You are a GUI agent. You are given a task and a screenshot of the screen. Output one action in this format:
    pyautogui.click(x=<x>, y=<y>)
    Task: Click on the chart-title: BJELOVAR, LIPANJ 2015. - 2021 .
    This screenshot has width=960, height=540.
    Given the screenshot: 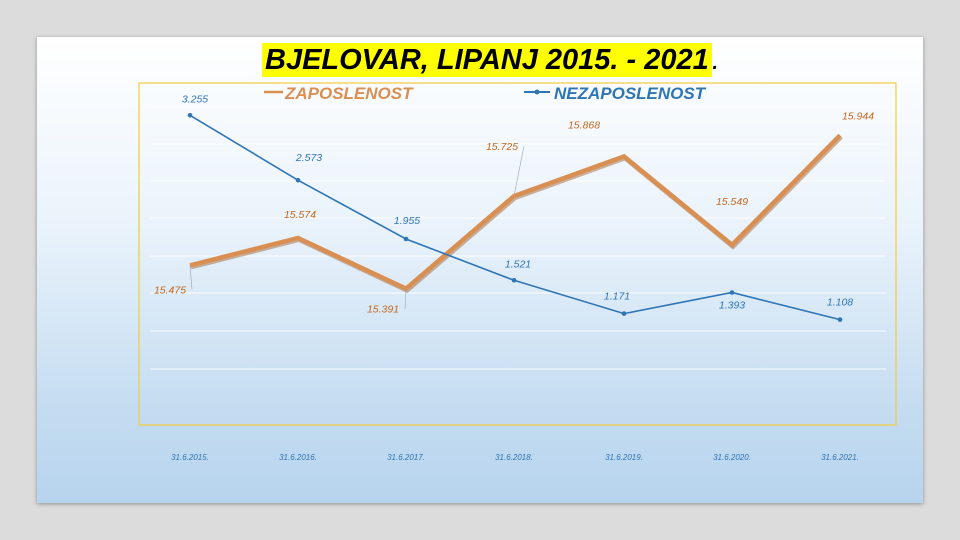 What is the action you would take?
    pyautogui.click(x=491, y=59)
    